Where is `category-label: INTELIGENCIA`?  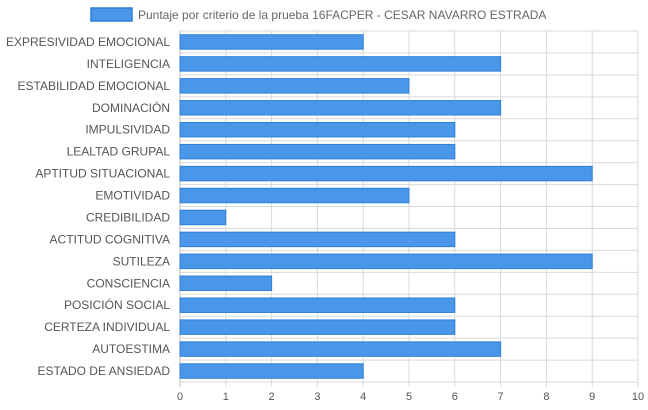 category-label: INTELIGENCIA is located at coordinates (128, 64).